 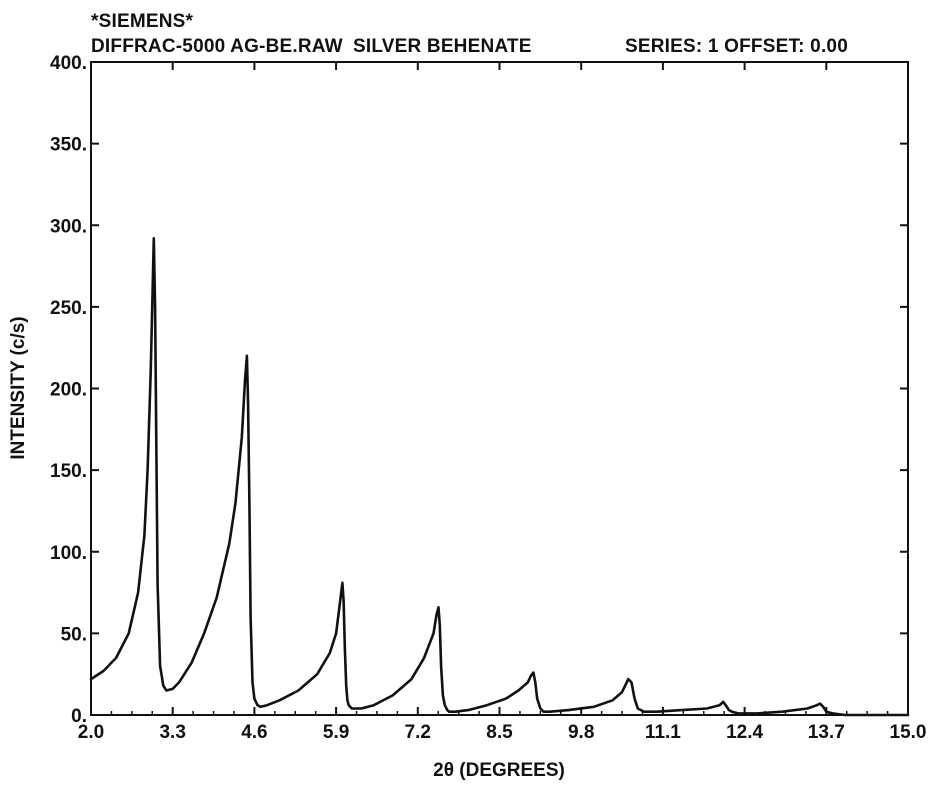 What do you see at coordinates (18, 387) in the screenshot?
I see `y-axis-title: INTENSITY (c/s)` at bounding box center [18, 387].